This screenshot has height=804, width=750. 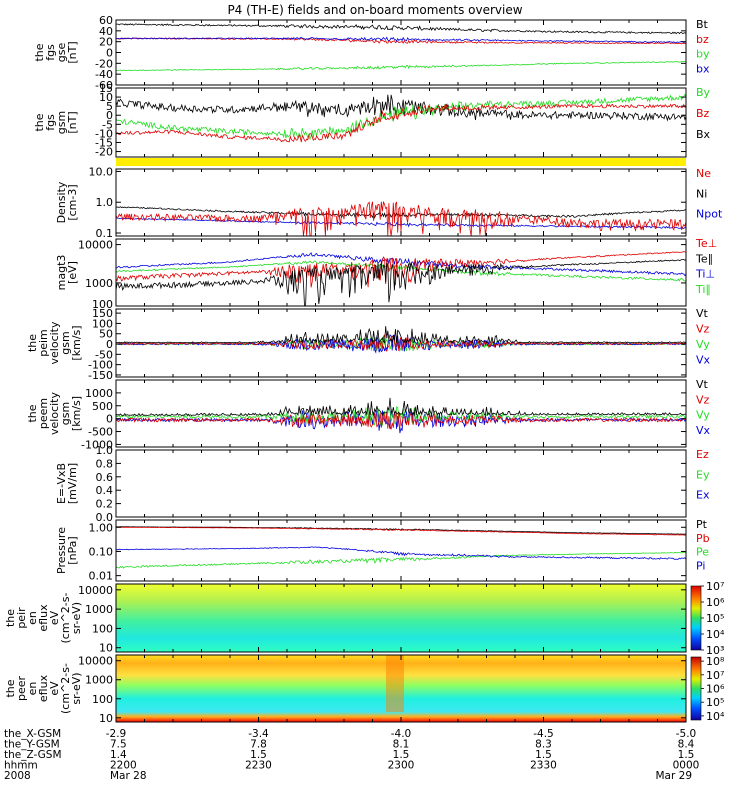 I want to click on y-axis-title-line: Density, so click(x=61, y=202).